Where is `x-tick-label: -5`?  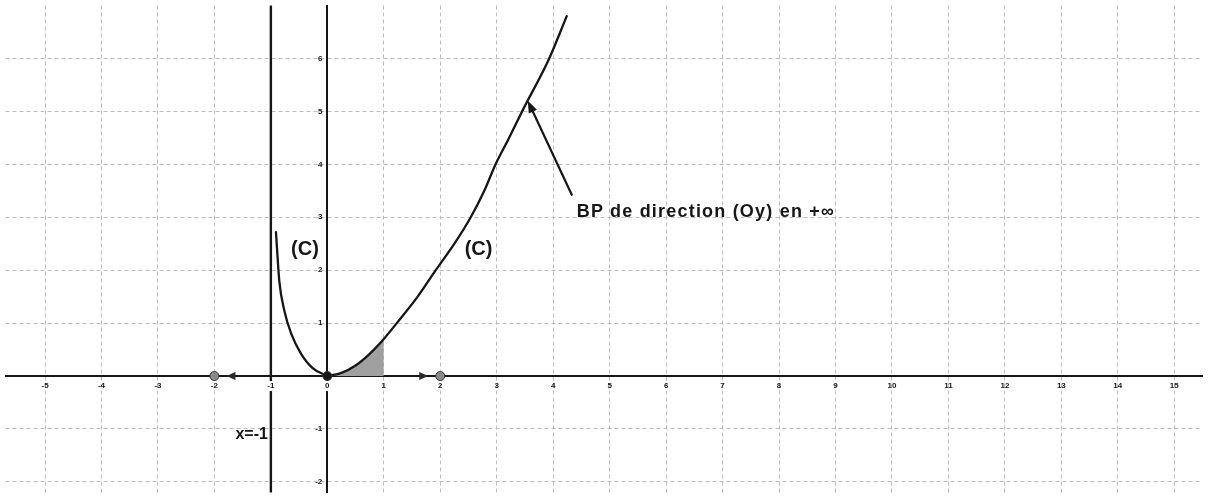
x-tick-label: -5 is located at coordinates (45, 386).